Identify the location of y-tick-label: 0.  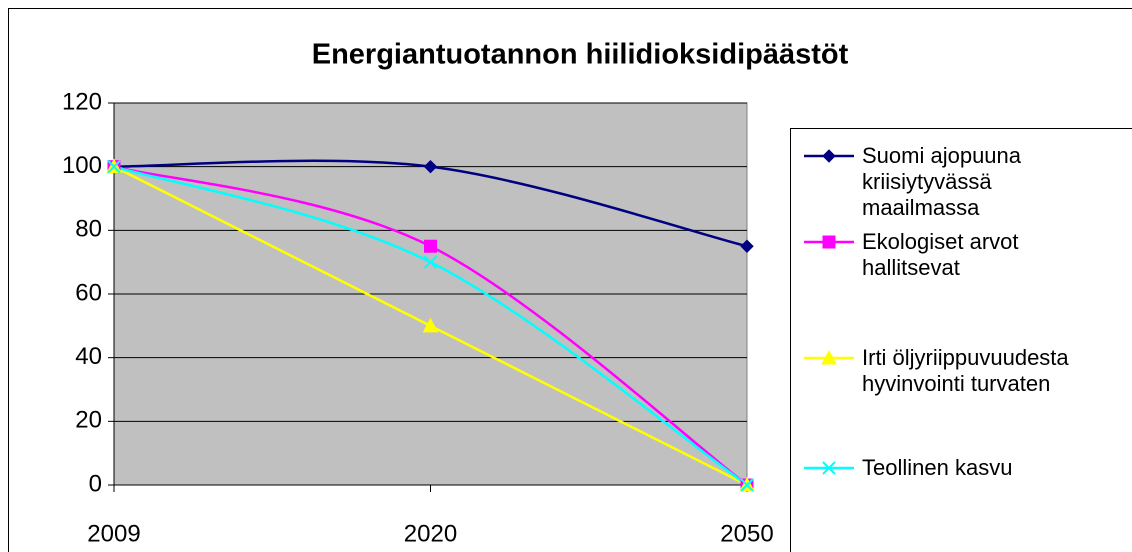
(95, 483).